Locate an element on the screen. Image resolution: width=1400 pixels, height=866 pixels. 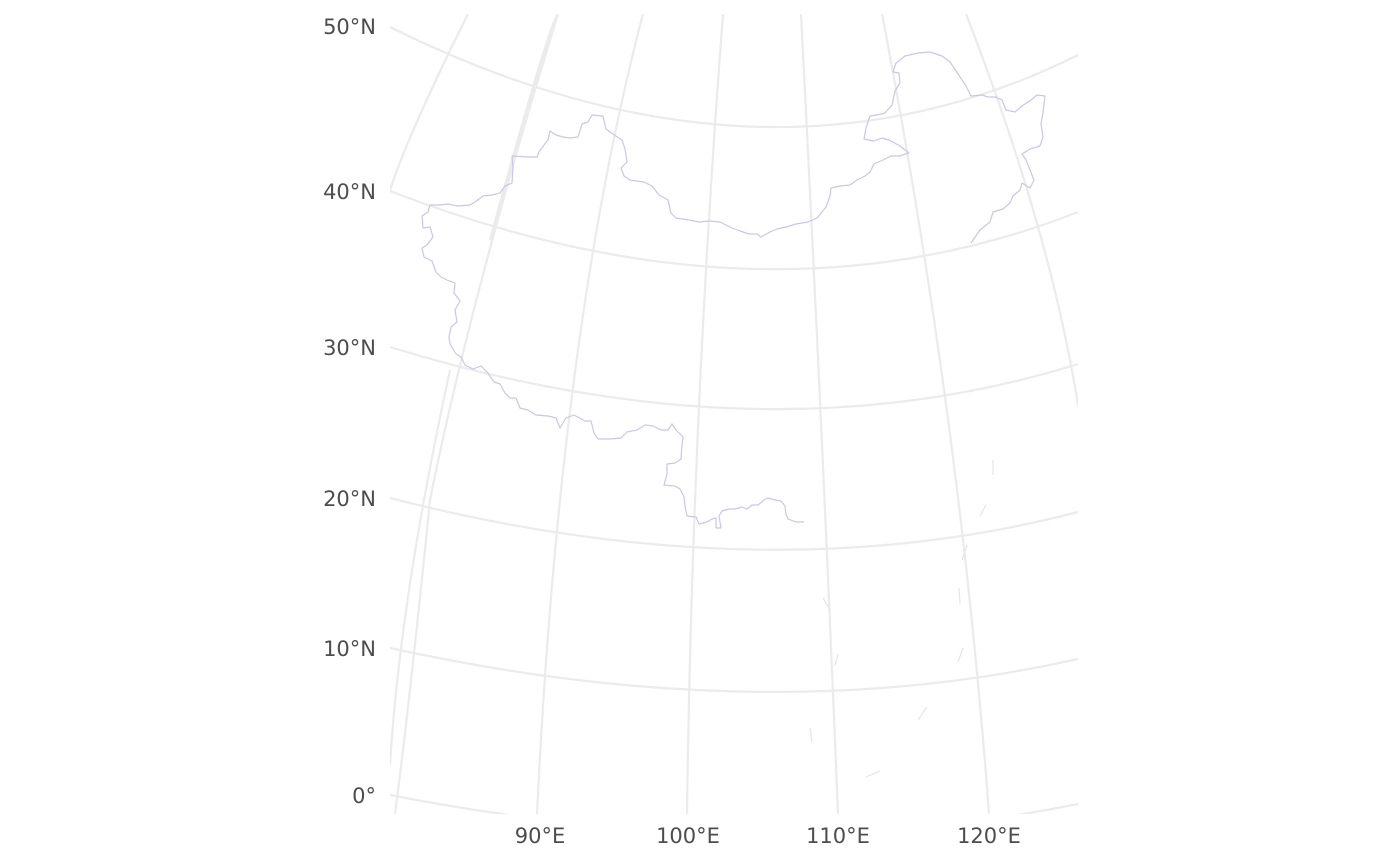
meridian-120e is located at coordinates (1021, 210).